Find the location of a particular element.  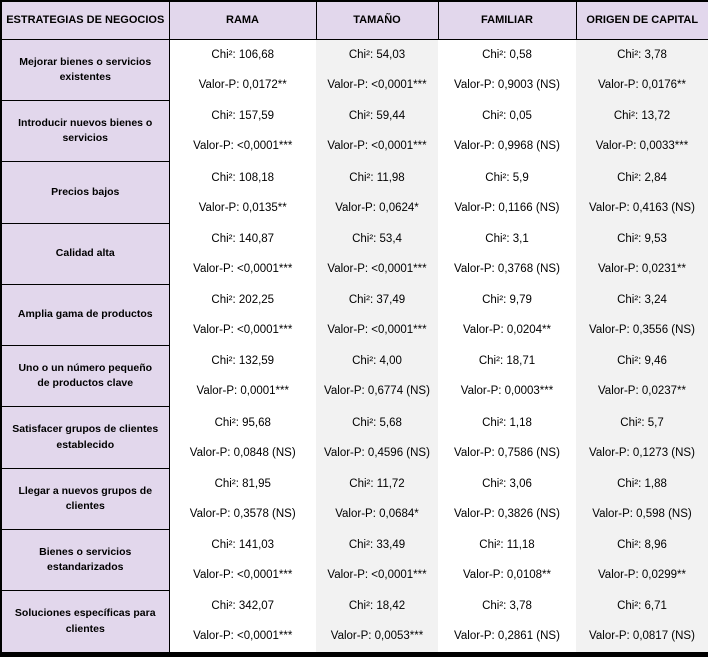

stat-cell: Chi²: 141,03 Valor-P: <0,0001*** is located at coordinates (242, 559).